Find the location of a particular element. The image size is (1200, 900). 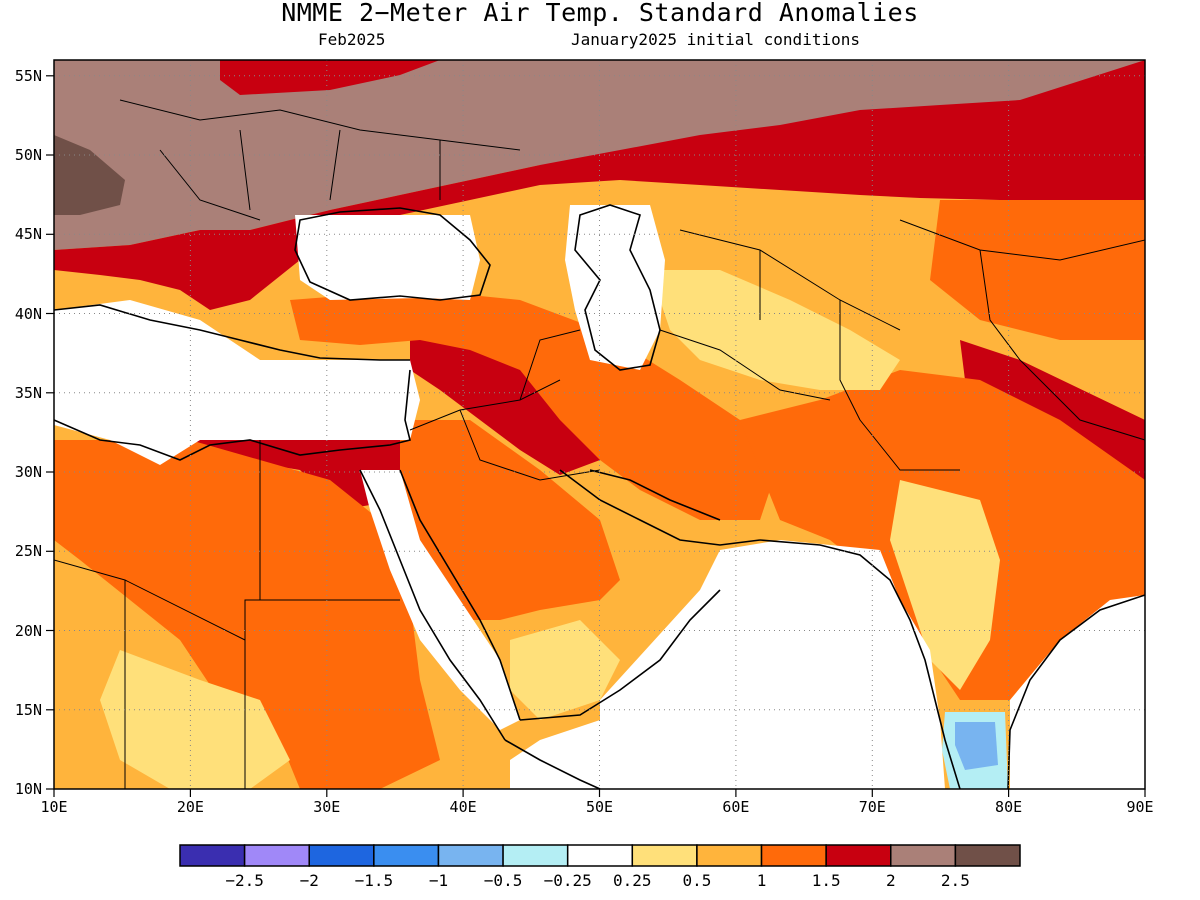

colorbar-labels: −2.5 −2 −1.5 −1 −0.5 −0.25 0.25 0.5 1 1.5 2 2.5 is located at coordinates (597, 880).